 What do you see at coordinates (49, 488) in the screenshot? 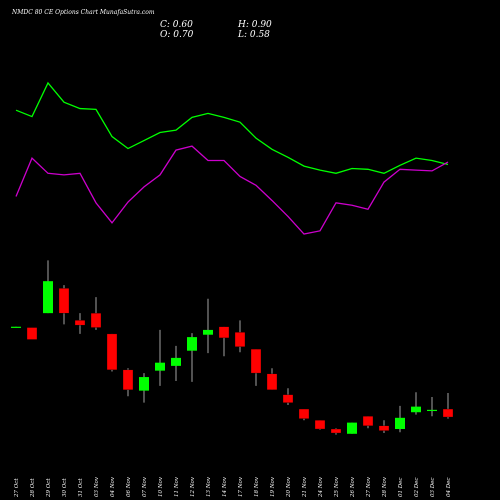
I see `x-tick-label: 29 Oct` at bounding box center [49, 488].